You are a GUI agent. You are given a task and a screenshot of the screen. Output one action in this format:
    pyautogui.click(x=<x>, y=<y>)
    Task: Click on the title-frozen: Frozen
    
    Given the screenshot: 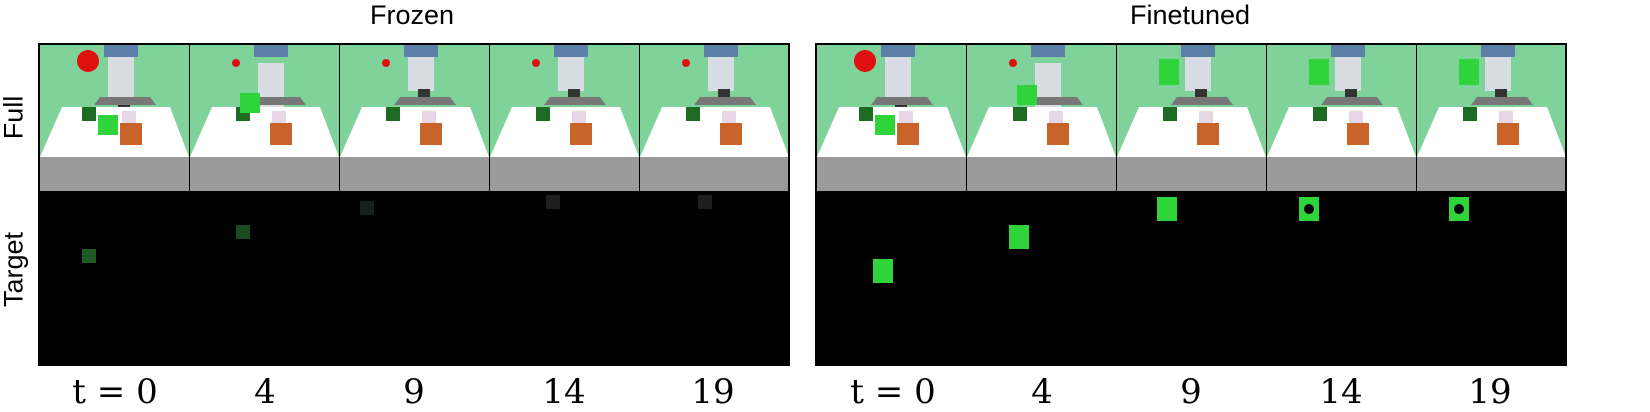 What is the action you would take?
    pyautogui.click(x=412, y=15)
    